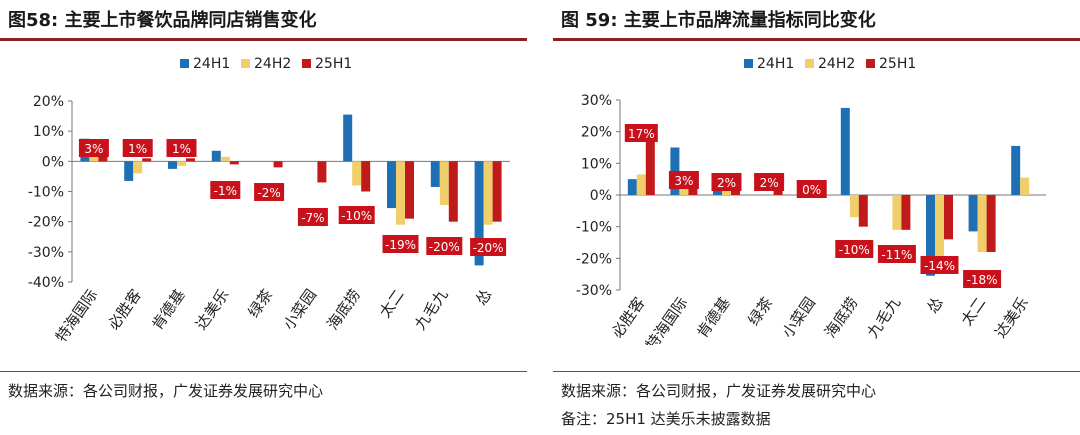  I want to click on x-category-label: 小菜园, so click(798, 317).